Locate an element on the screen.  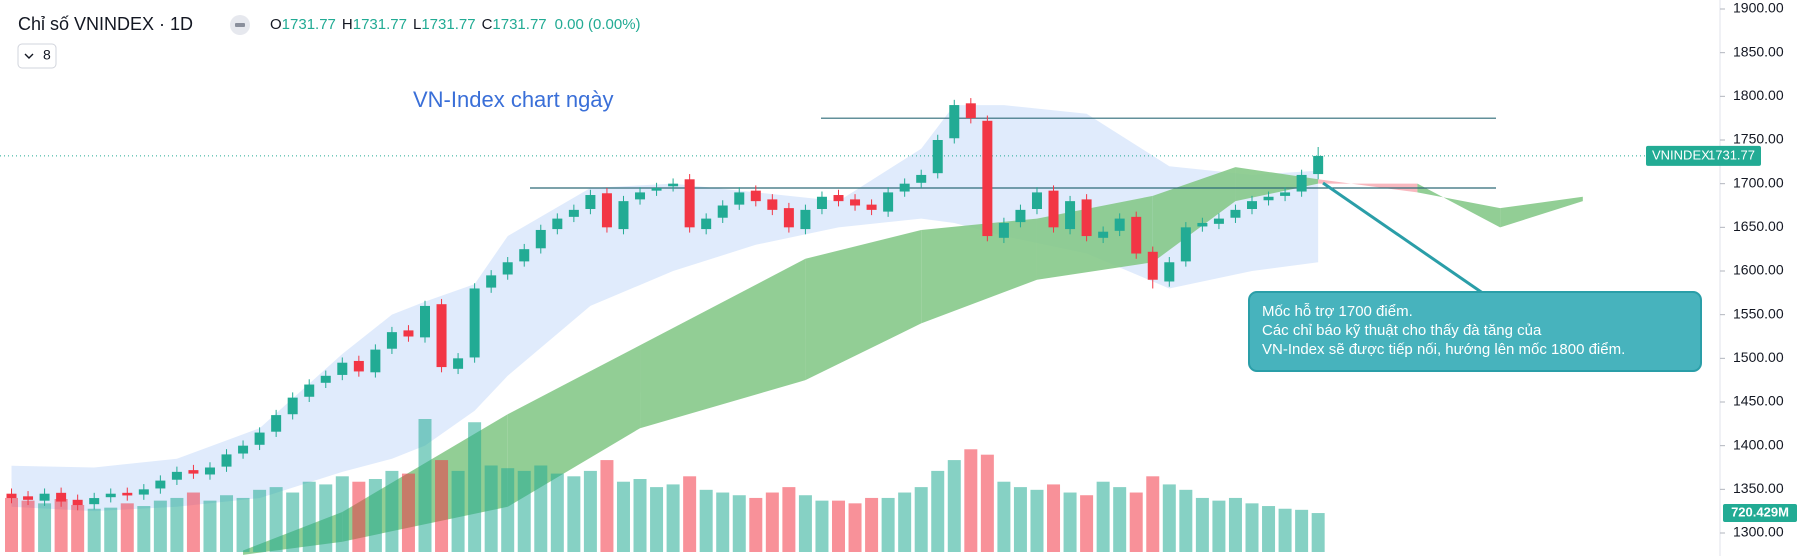
ohlc-label: C is located at coordinates (487, 24).